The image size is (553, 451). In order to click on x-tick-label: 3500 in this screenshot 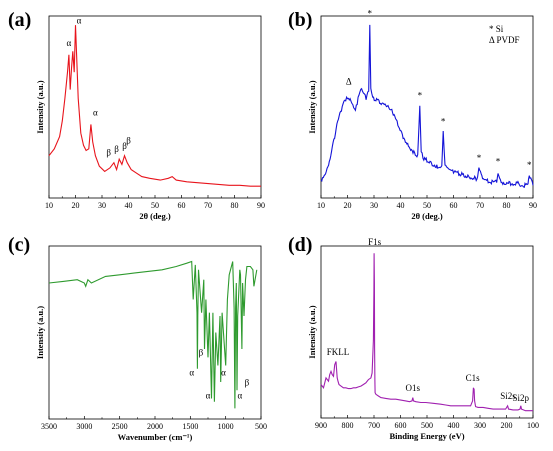, I will do `click(49, 426)`.